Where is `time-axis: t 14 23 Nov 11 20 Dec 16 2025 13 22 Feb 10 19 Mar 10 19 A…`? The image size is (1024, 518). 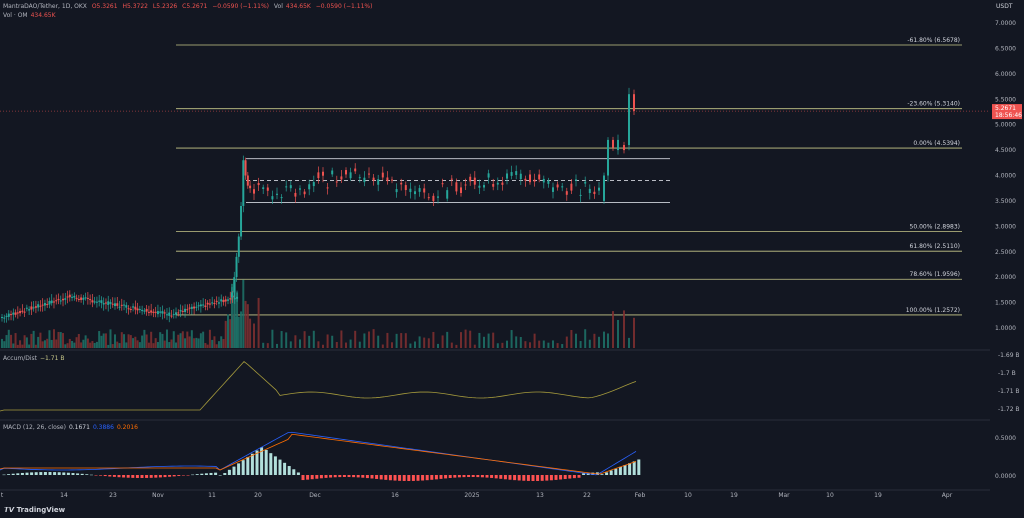
time-axis: t 14 23 Nov 11 20 Dec 16 2025 13 22 Feb 10 19 Mar 10 19 A… is located at coordinates (477, 495).